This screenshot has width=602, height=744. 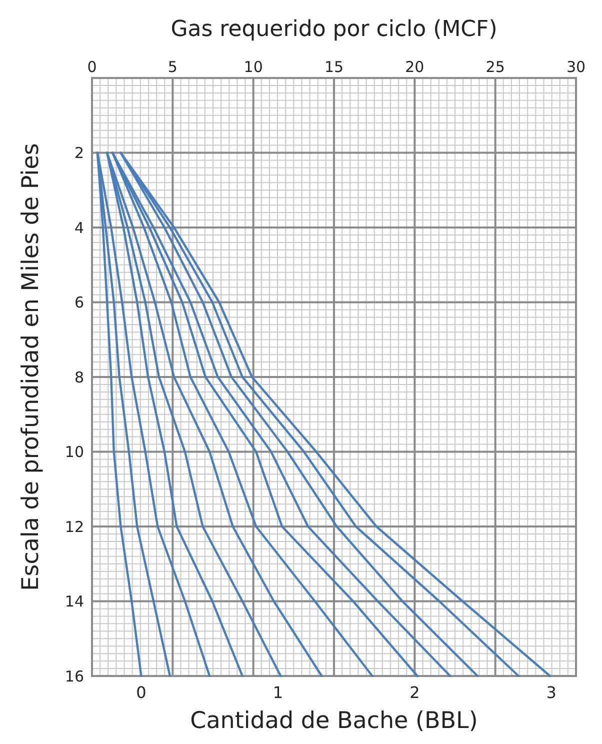 What do you see at coordinates (79, 377) in the screenshot?
I see `y-tick-label: 8` at bounding box center [79, 377].